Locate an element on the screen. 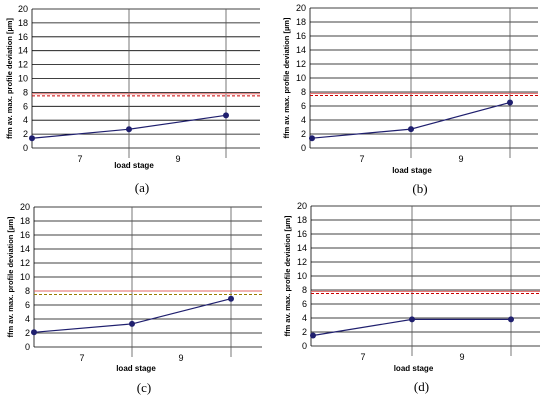 The height and width of the screenshot is (402, 550). panel-caption: (d) is located at coordinates (421, 386).